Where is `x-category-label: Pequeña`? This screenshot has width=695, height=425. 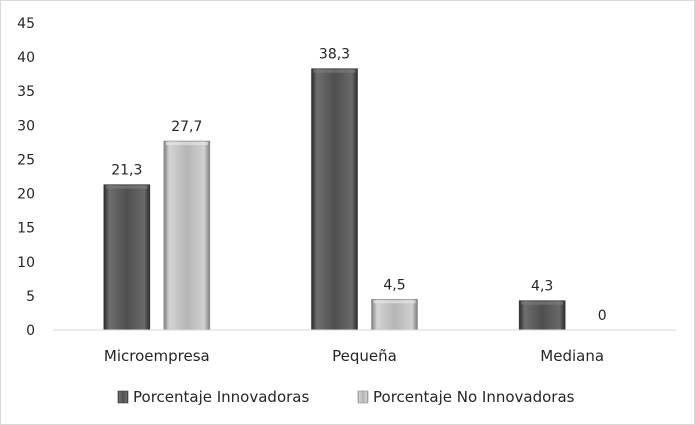 x-category-label: Pequeña is located at coordinates (364, 356).